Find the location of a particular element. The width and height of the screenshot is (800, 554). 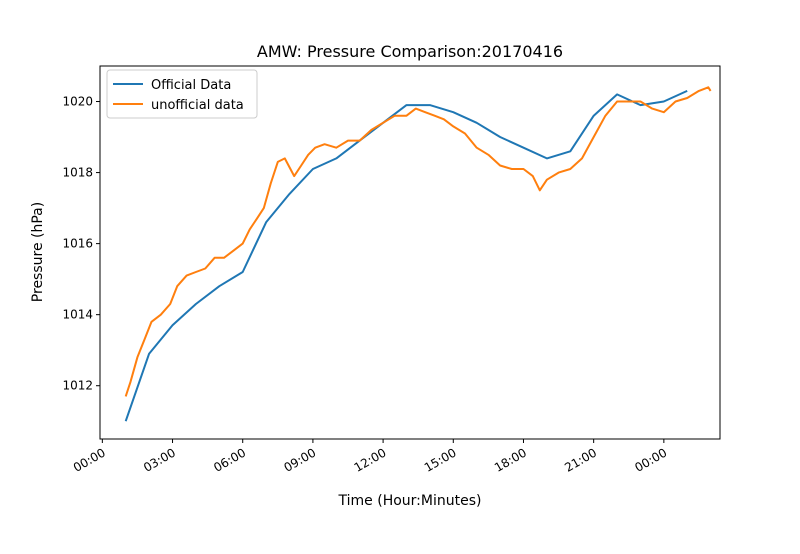

x-tick-label: 06:00 is located at coordinates (229, 459).